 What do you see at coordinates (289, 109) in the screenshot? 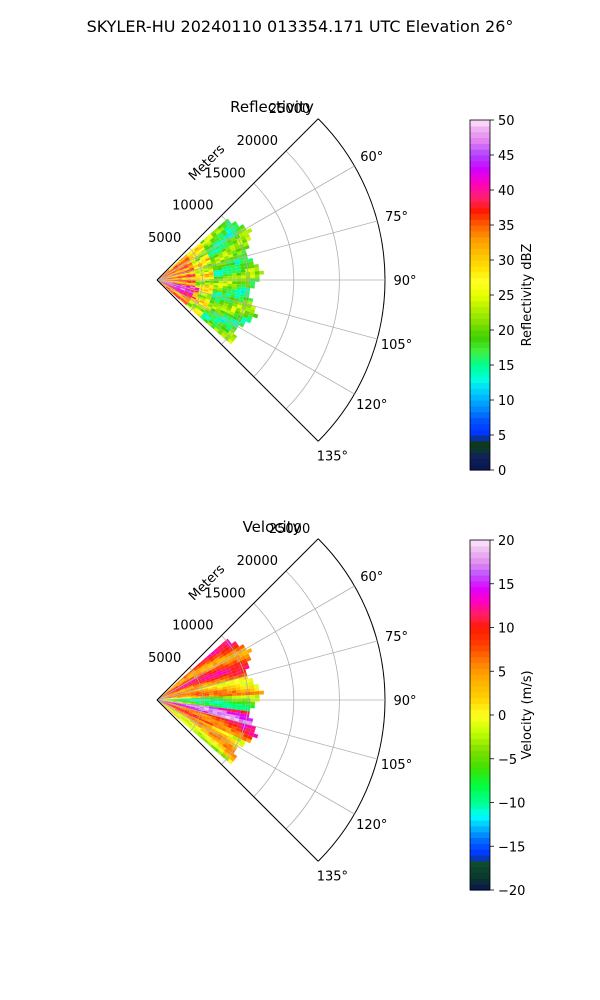
I see `range-tick-label: 25000` at bounding box center [289, 109].